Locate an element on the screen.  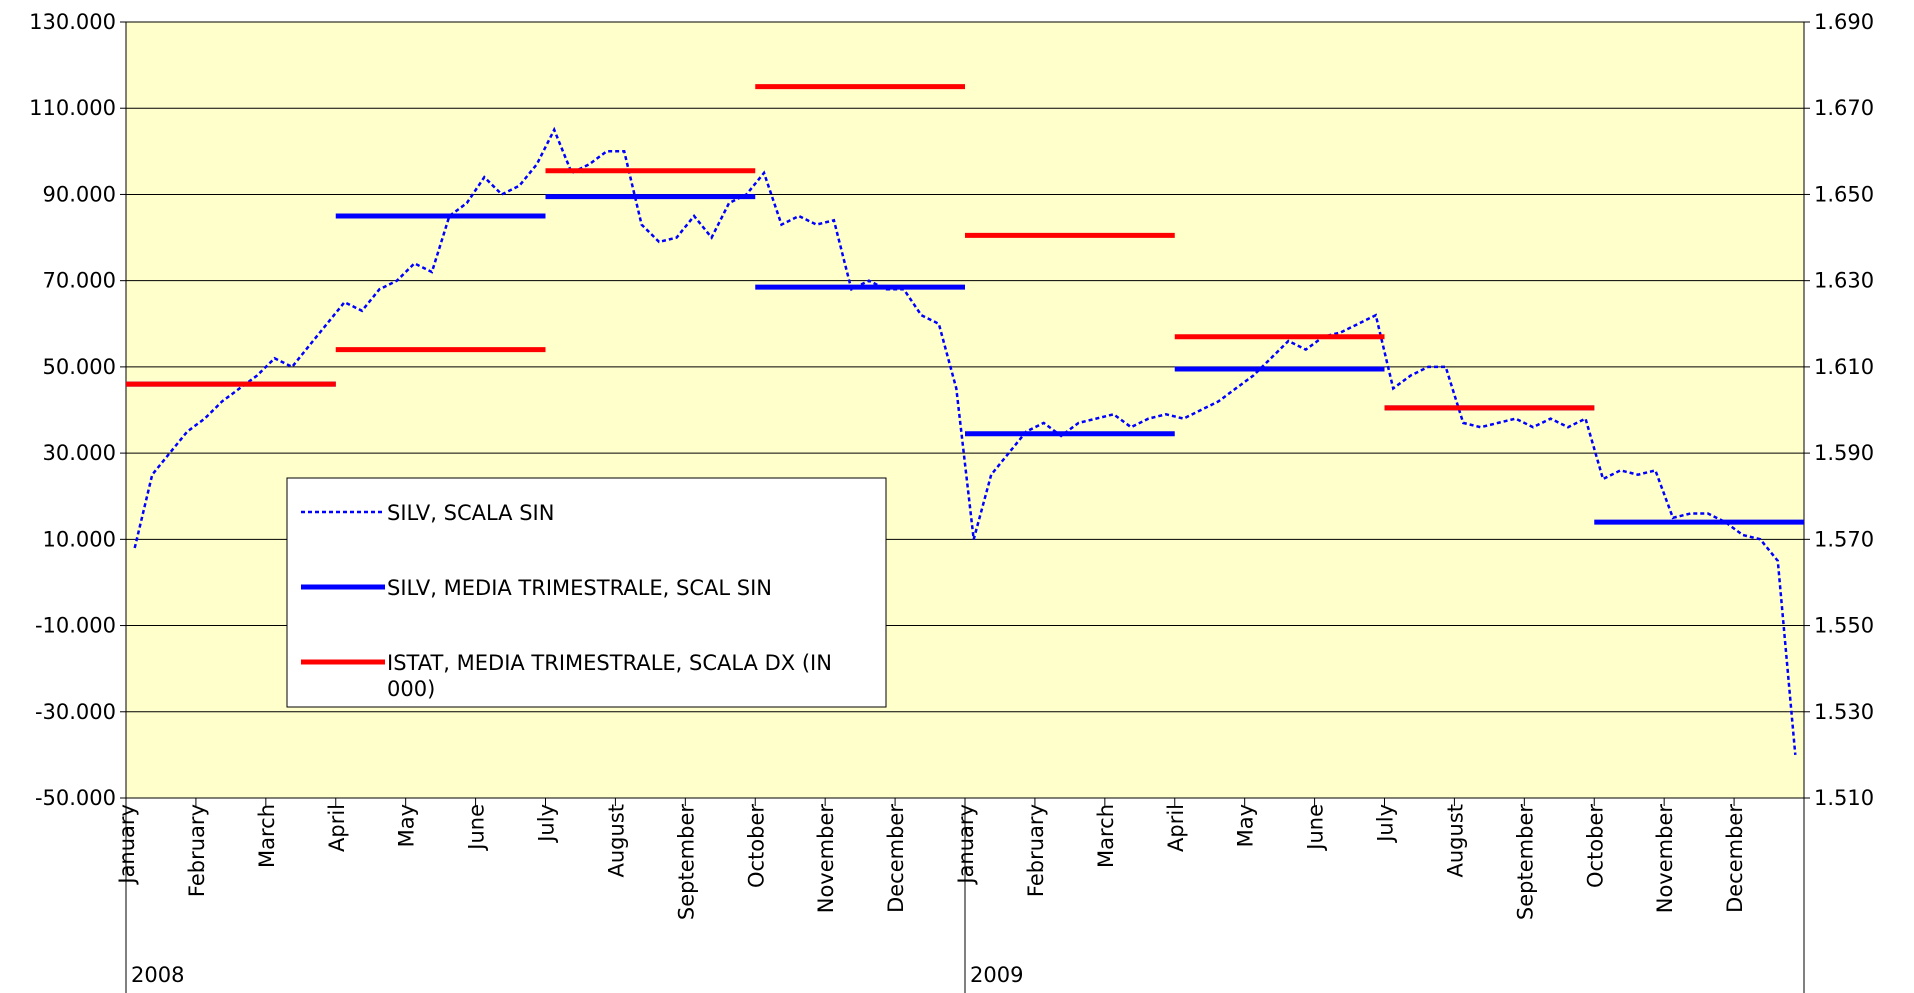
y2-tick-label: 1.590 is located at coordinates (1844, 453).